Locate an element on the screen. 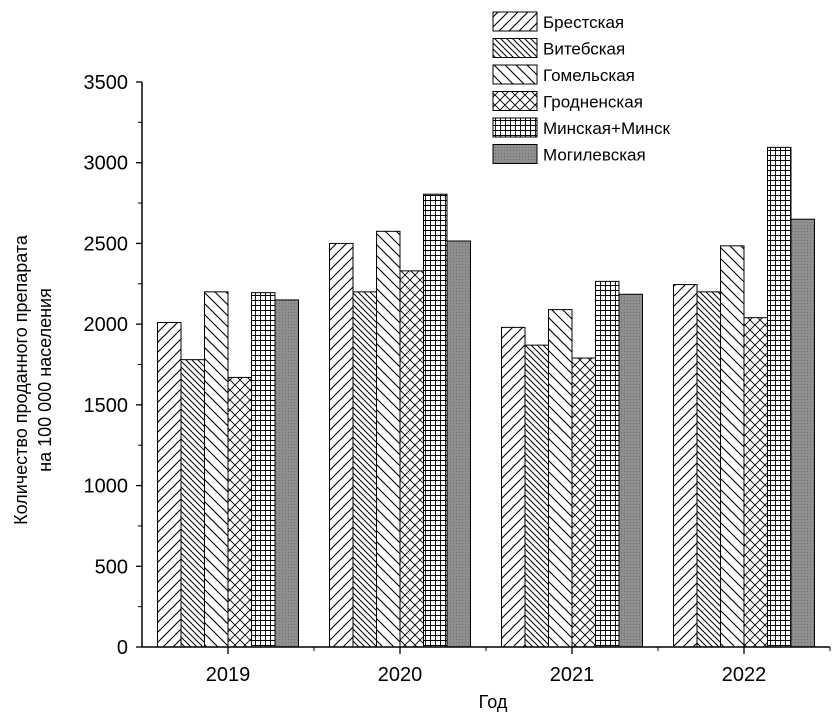 This screenshot has height=713, width=836. legend-label: Брестская is located at coordinates (583, 22).